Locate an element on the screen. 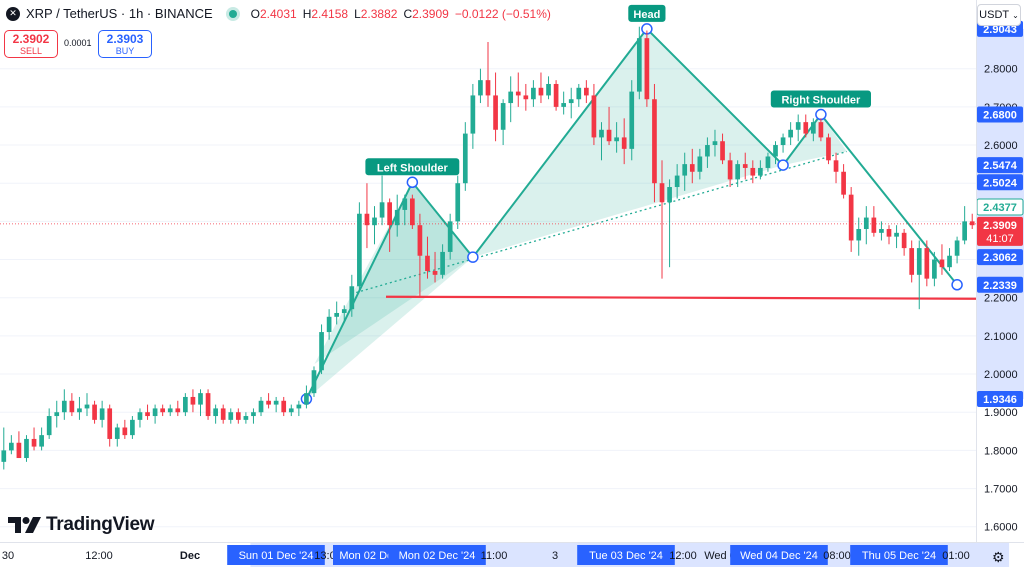 Image resolution: width=1024 pixels, height=567 pixels. annotation-label: Left Shoulder is located at coordinates (413, 168).